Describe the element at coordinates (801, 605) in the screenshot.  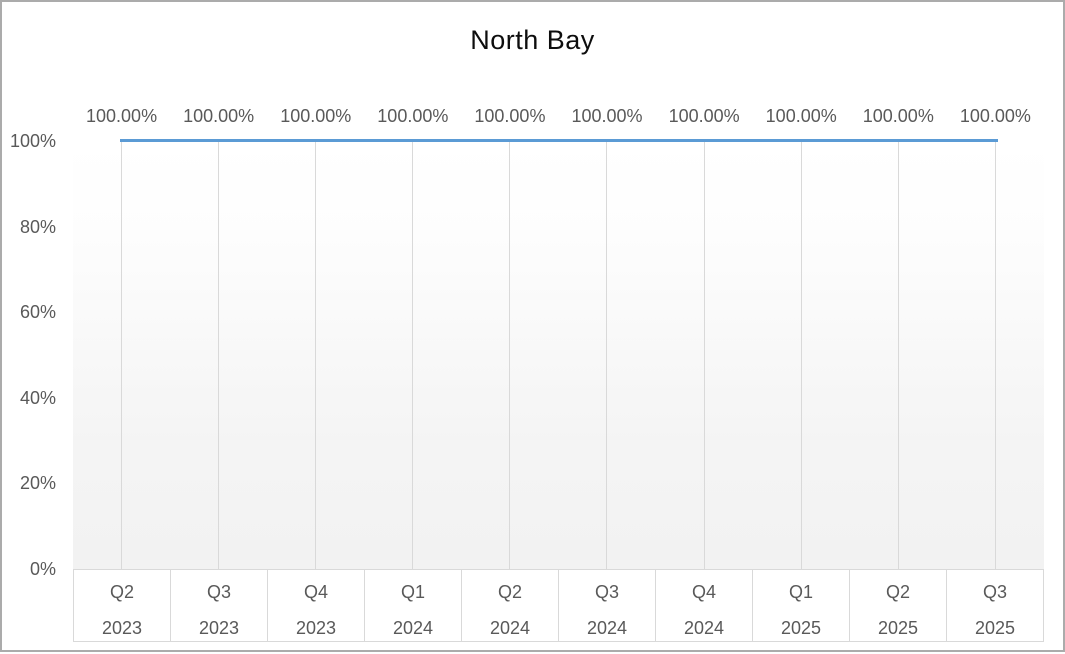
I see `x-category-cell: Q1 2025` at that location.